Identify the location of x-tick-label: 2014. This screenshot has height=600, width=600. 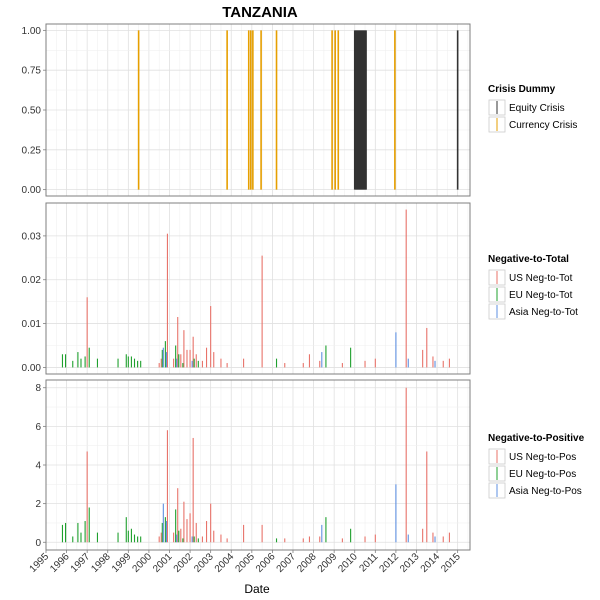
(431, 563).